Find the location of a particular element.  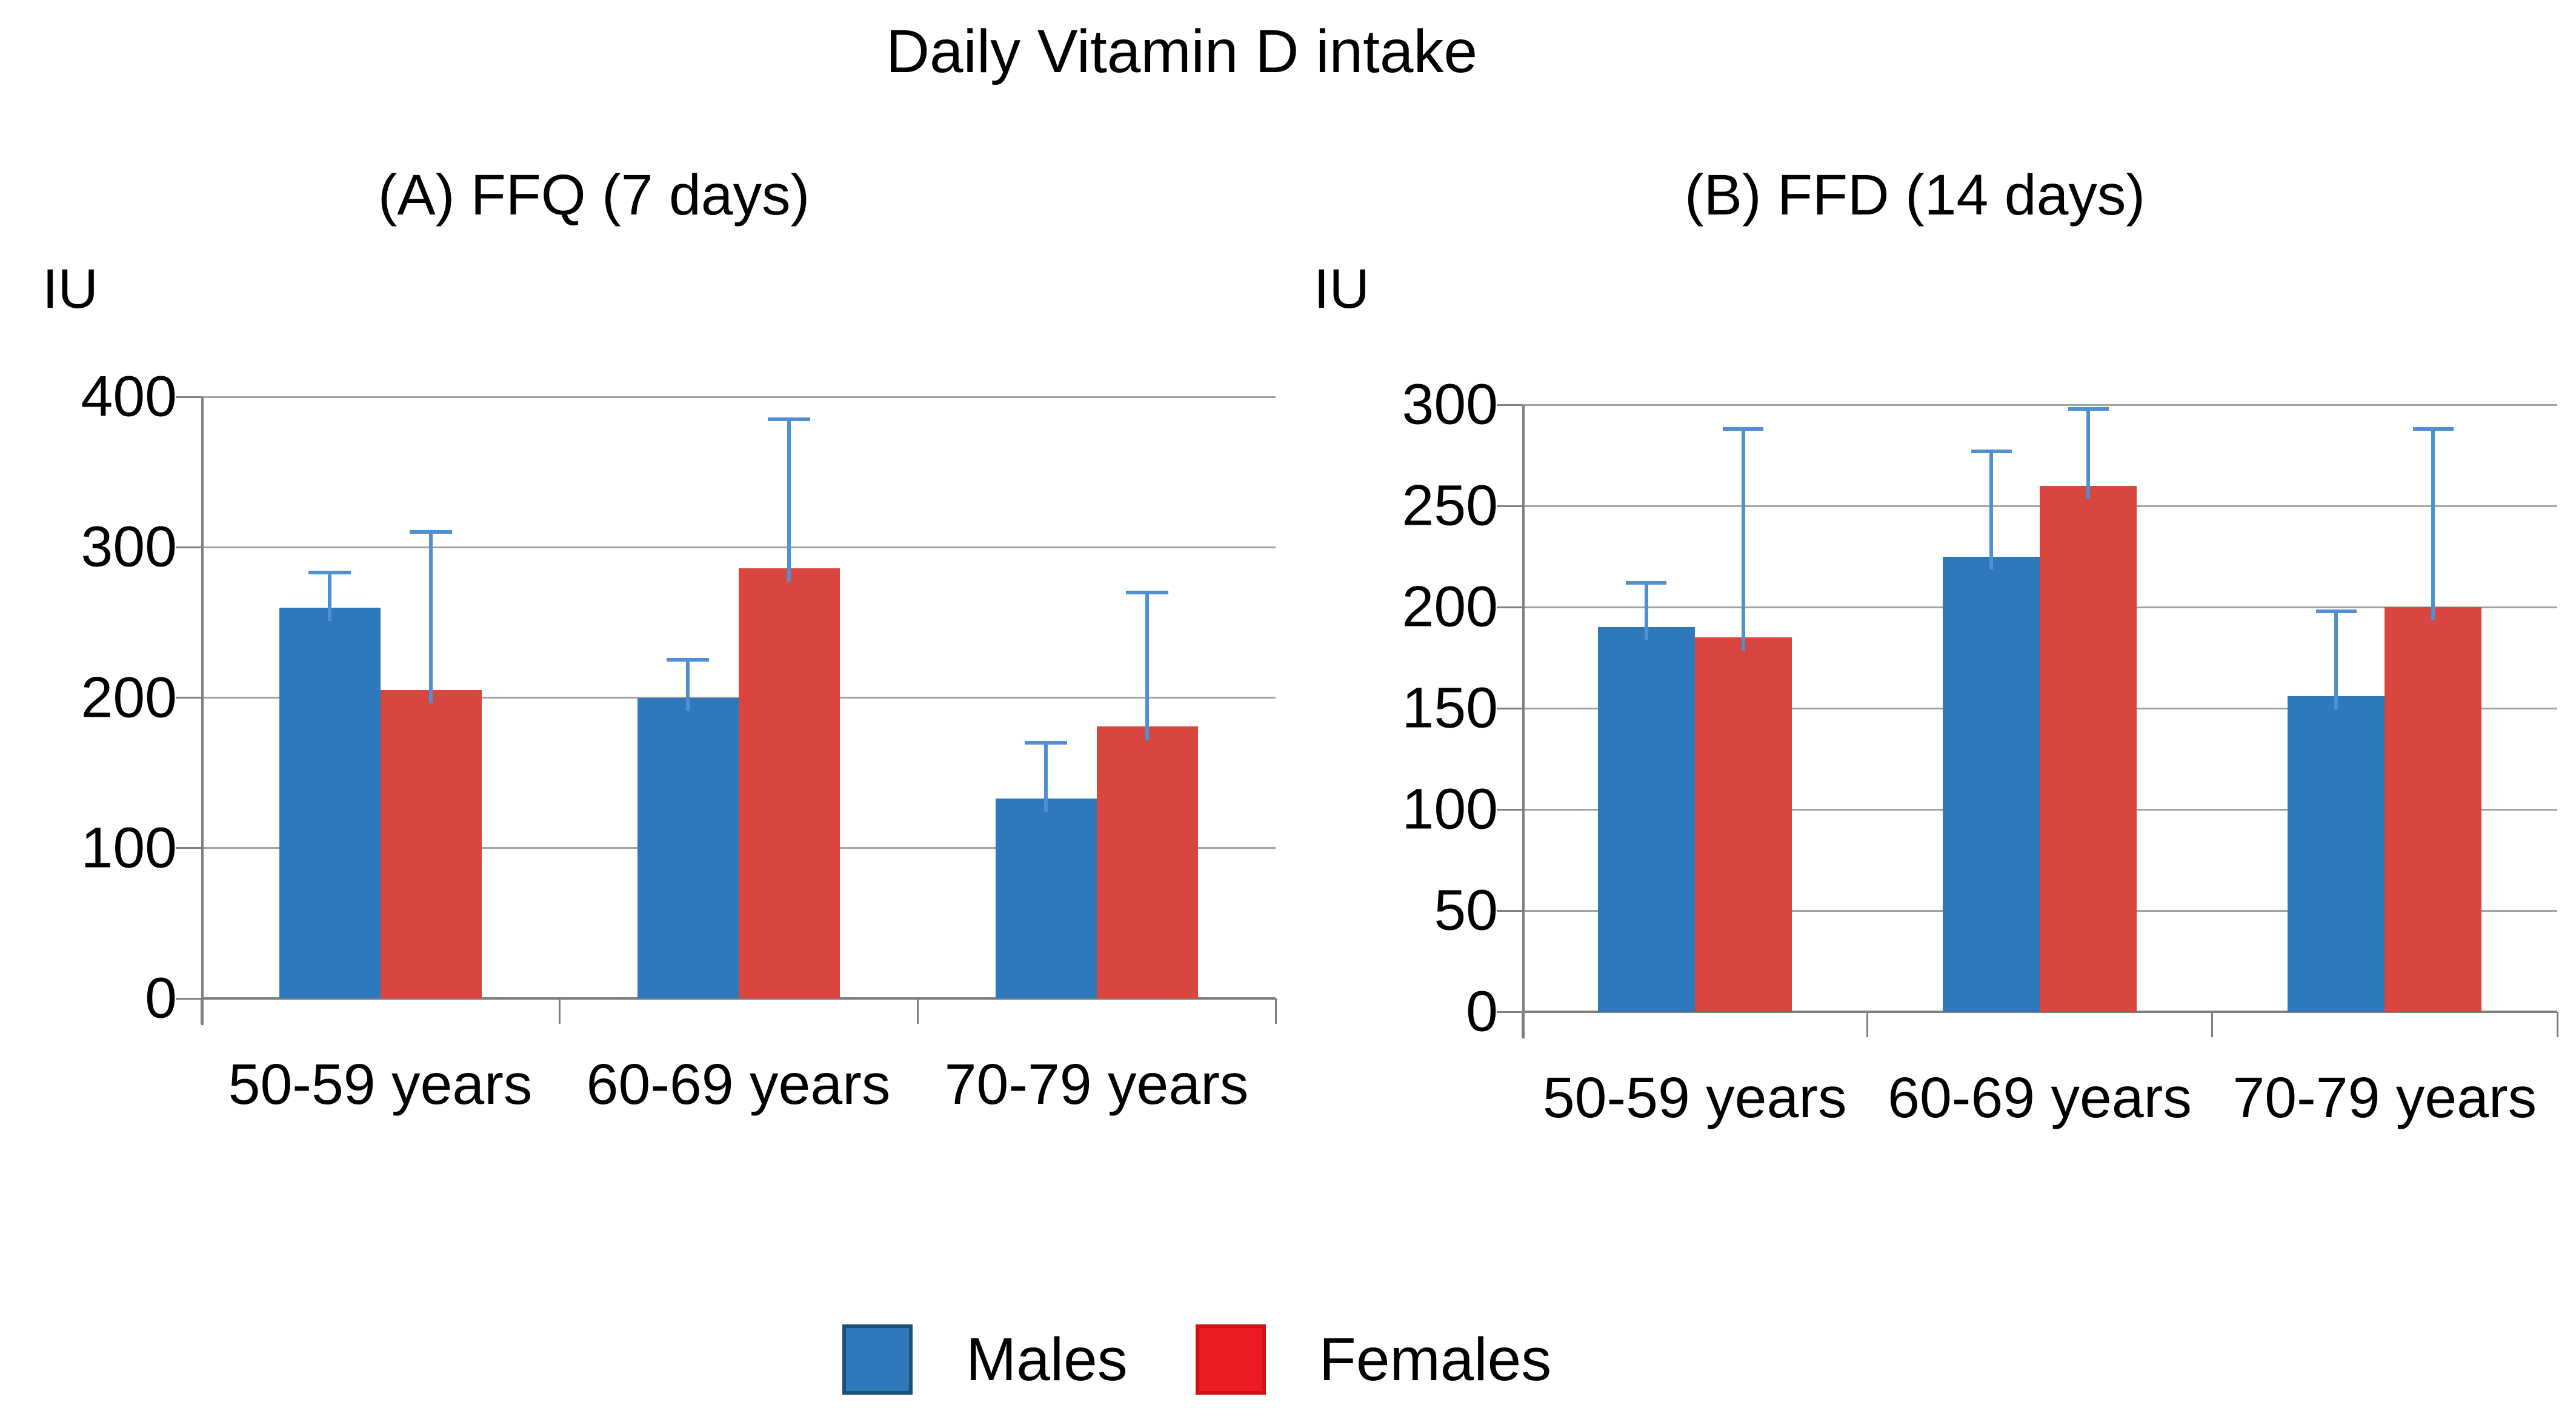

legend-item-females: Females is located at coordinates (1373, 1359).